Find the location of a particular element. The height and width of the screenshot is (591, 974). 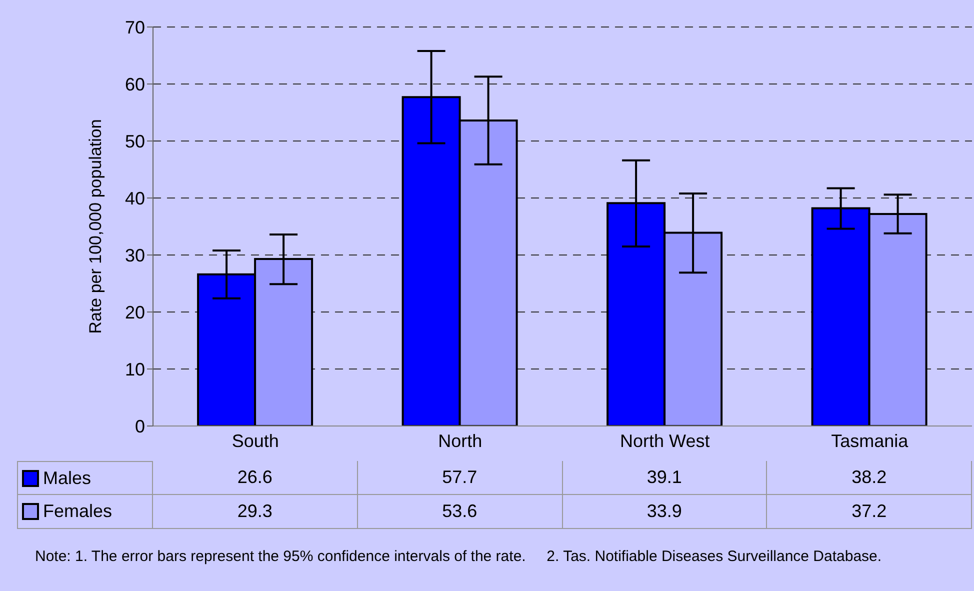

data-label: 37.2 is located at coordinates (869, 512).